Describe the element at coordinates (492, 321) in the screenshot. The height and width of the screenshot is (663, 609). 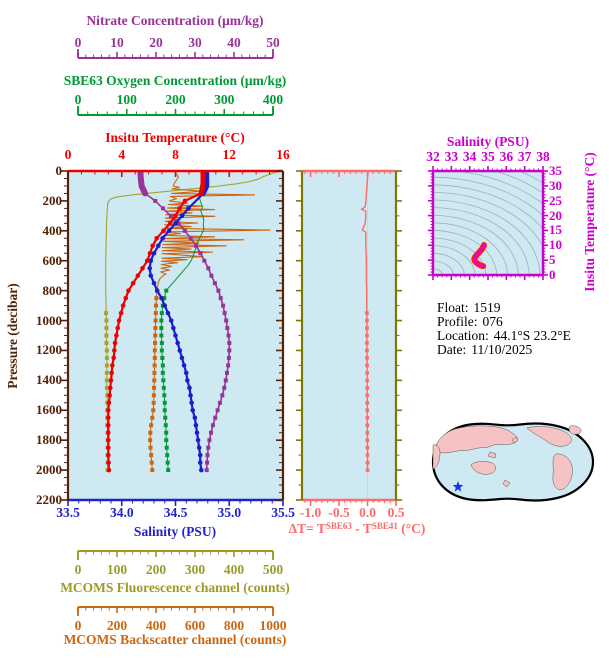
I see `profile-value: 076` at that location.